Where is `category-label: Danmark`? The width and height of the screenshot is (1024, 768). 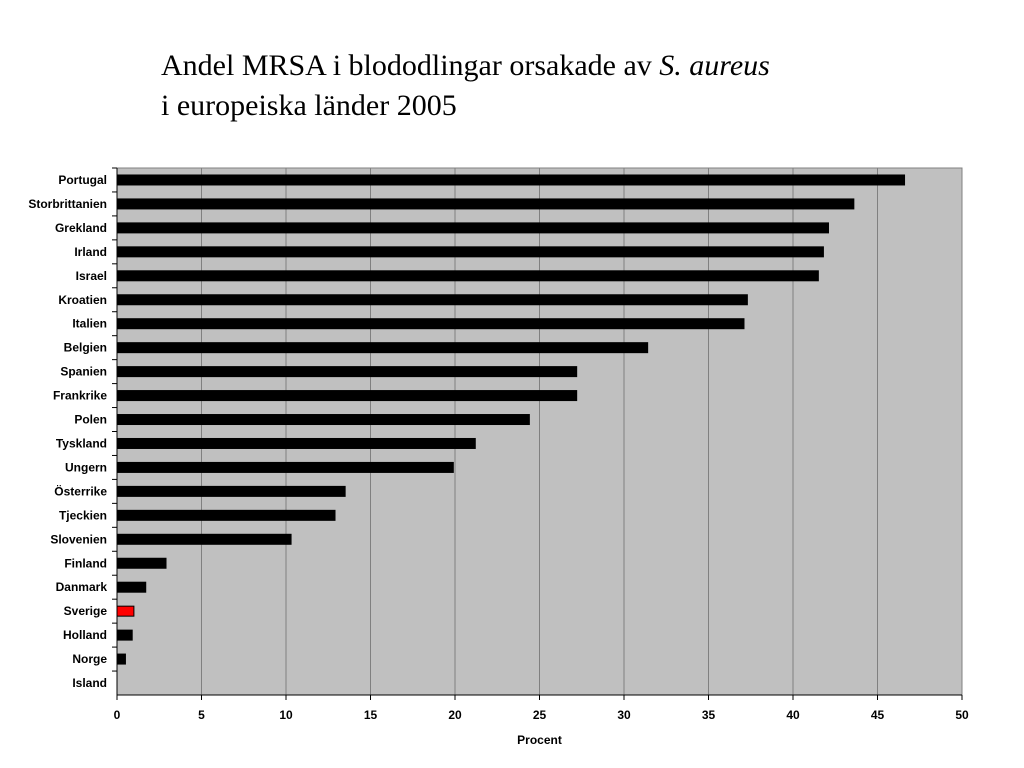
category-label: Danmark is located at coordinates (82, 587).